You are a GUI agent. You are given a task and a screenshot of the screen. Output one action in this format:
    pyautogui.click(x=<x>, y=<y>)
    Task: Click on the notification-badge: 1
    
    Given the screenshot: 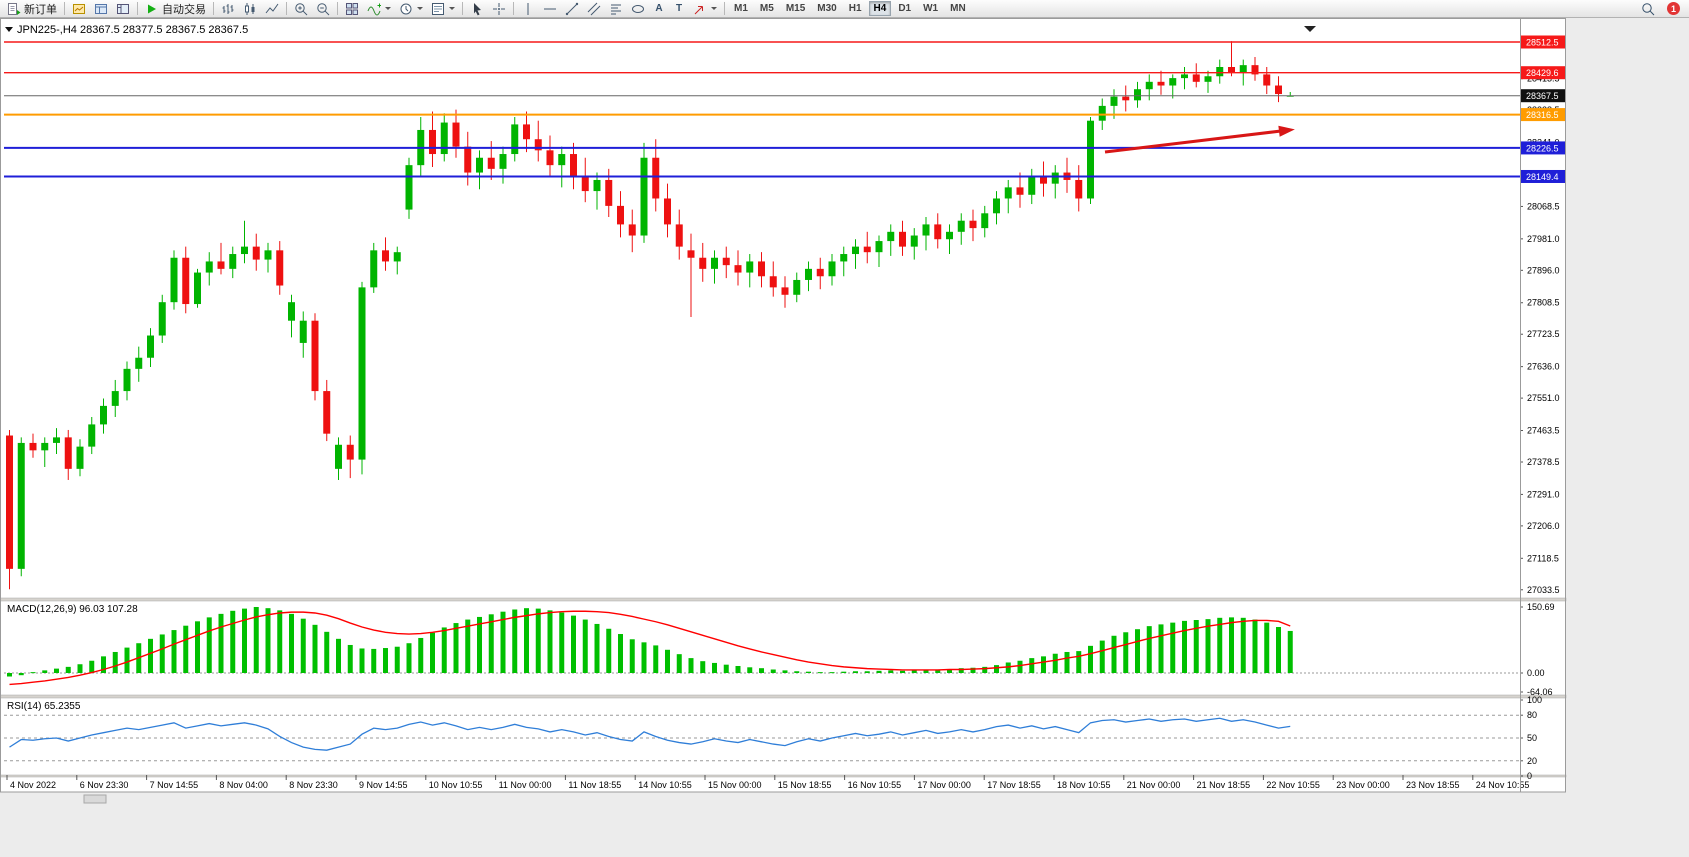 What is the action you would take?
    pyautogui.click(x=1673, y=8)
    